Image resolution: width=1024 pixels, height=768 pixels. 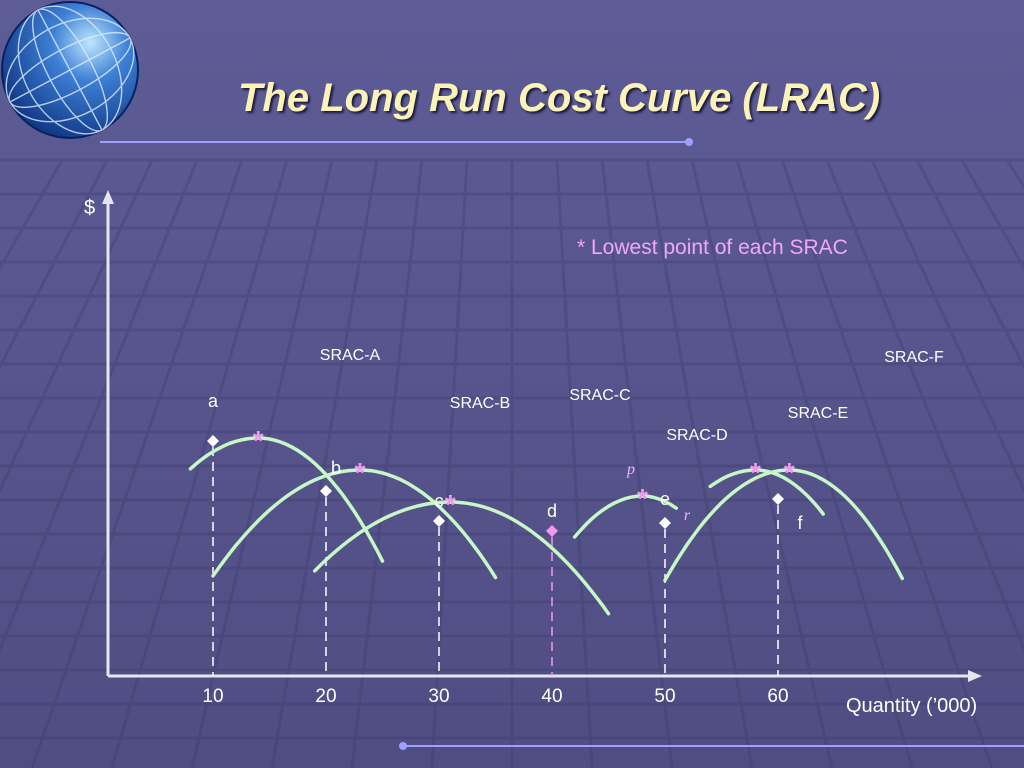 I want to click on srac-curve-label: SRAC-F, so click(x=914, y=357).